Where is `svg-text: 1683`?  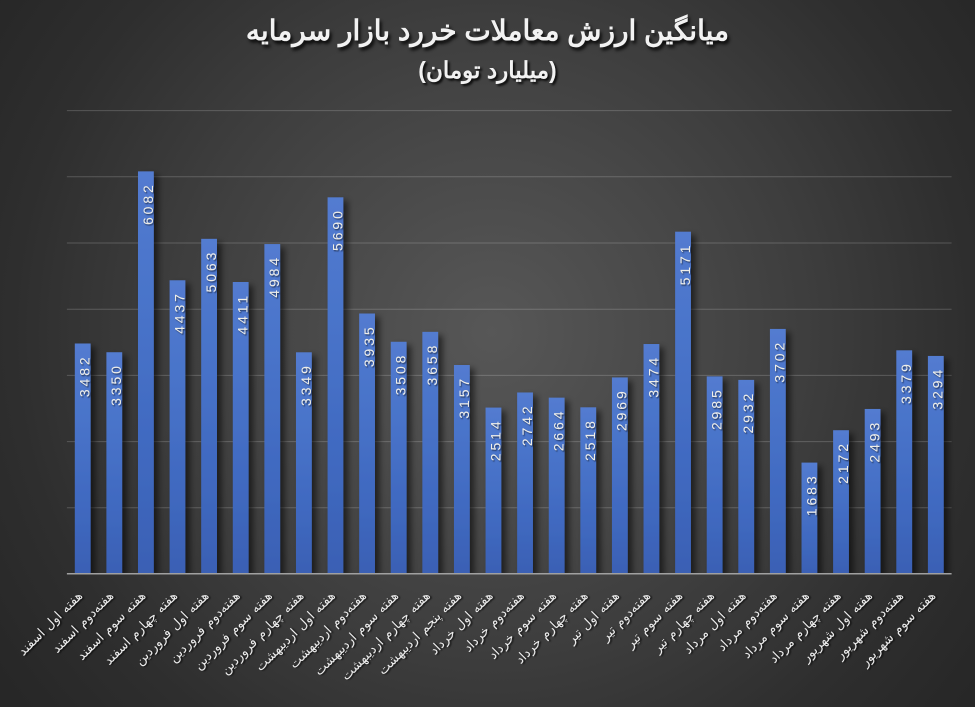 svg-text: 1683 is located at coordinates (811, 494).